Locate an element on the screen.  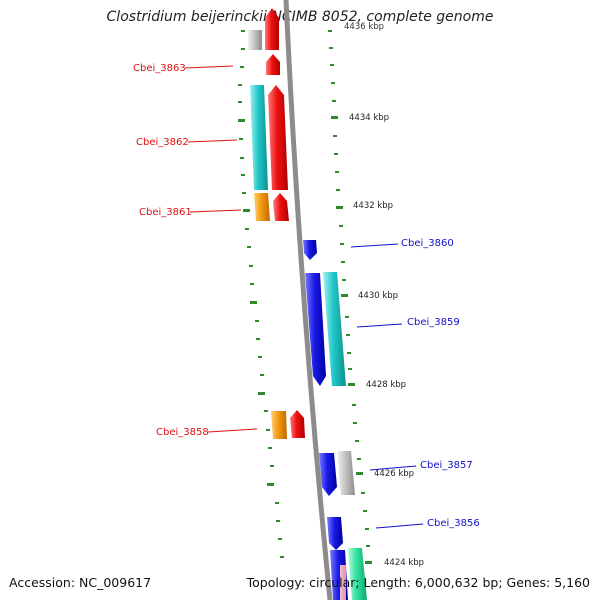
gene-label-cbei-3863: Cbei_3863 is located at coordinates (159, 68).